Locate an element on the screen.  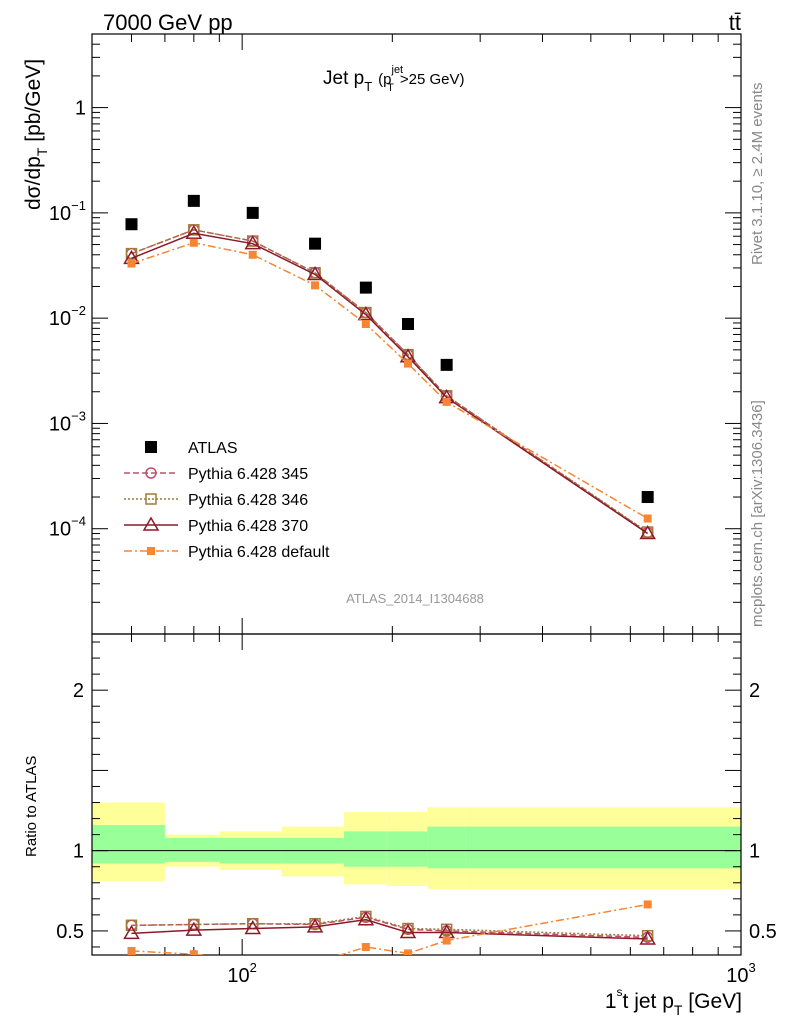
legend-label: Pythia 6.428 default is located at coordinates (259, 552).